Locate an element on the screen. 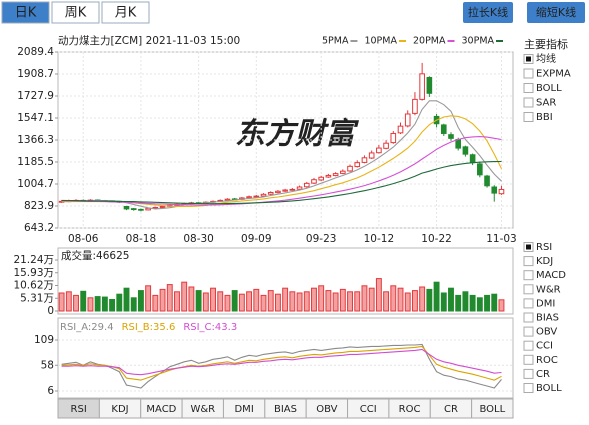 This screenshot has width=589, height=425. rsi-line is located at coordinates (281, 363).